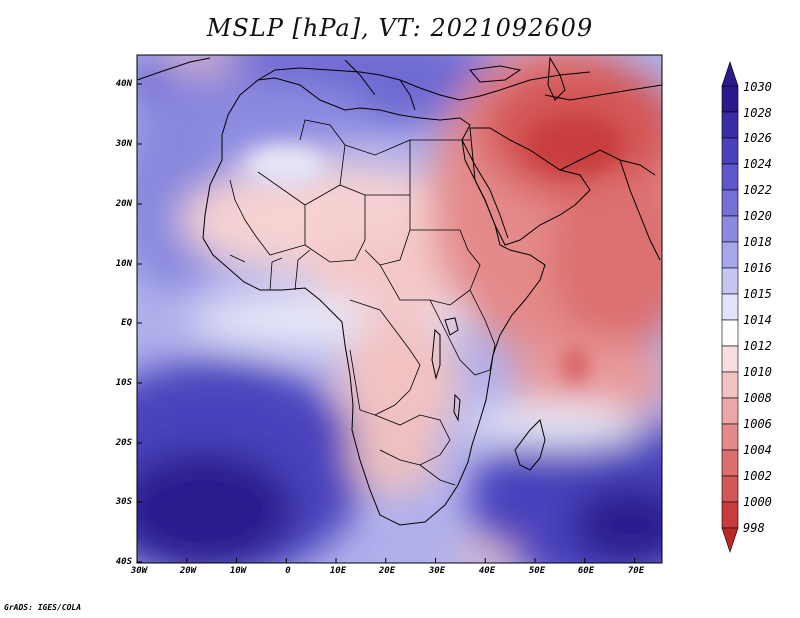 This screenshot has height=618, width=800. What do you see at coordinates (123, 502) in the screenshot?
I see `y-tick-label: 30S` at bounding box center [123, 502].